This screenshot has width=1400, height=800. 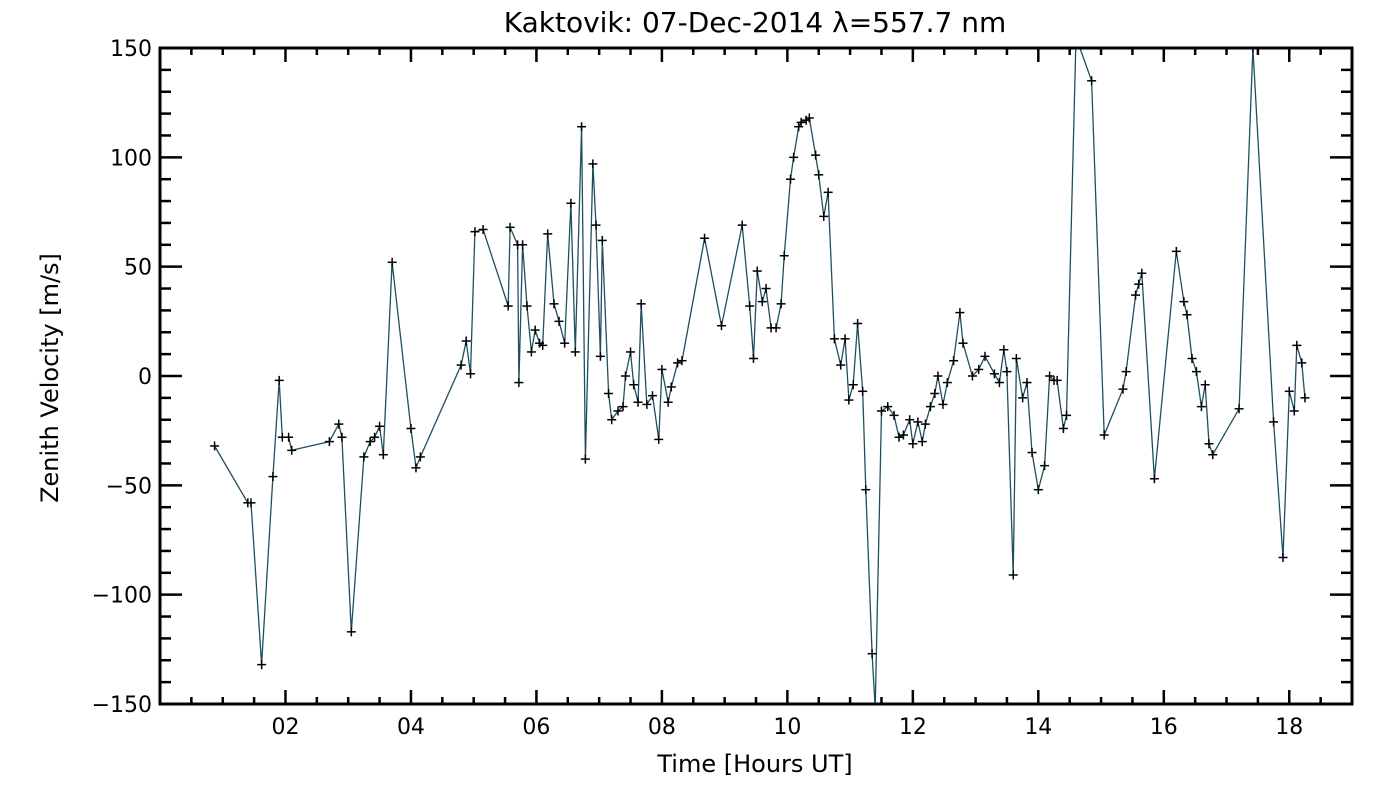 What do you see at coordinates (411, 727) in the screenshot?
I see `x-tick-label: 04` at bounding box center [411, 727].